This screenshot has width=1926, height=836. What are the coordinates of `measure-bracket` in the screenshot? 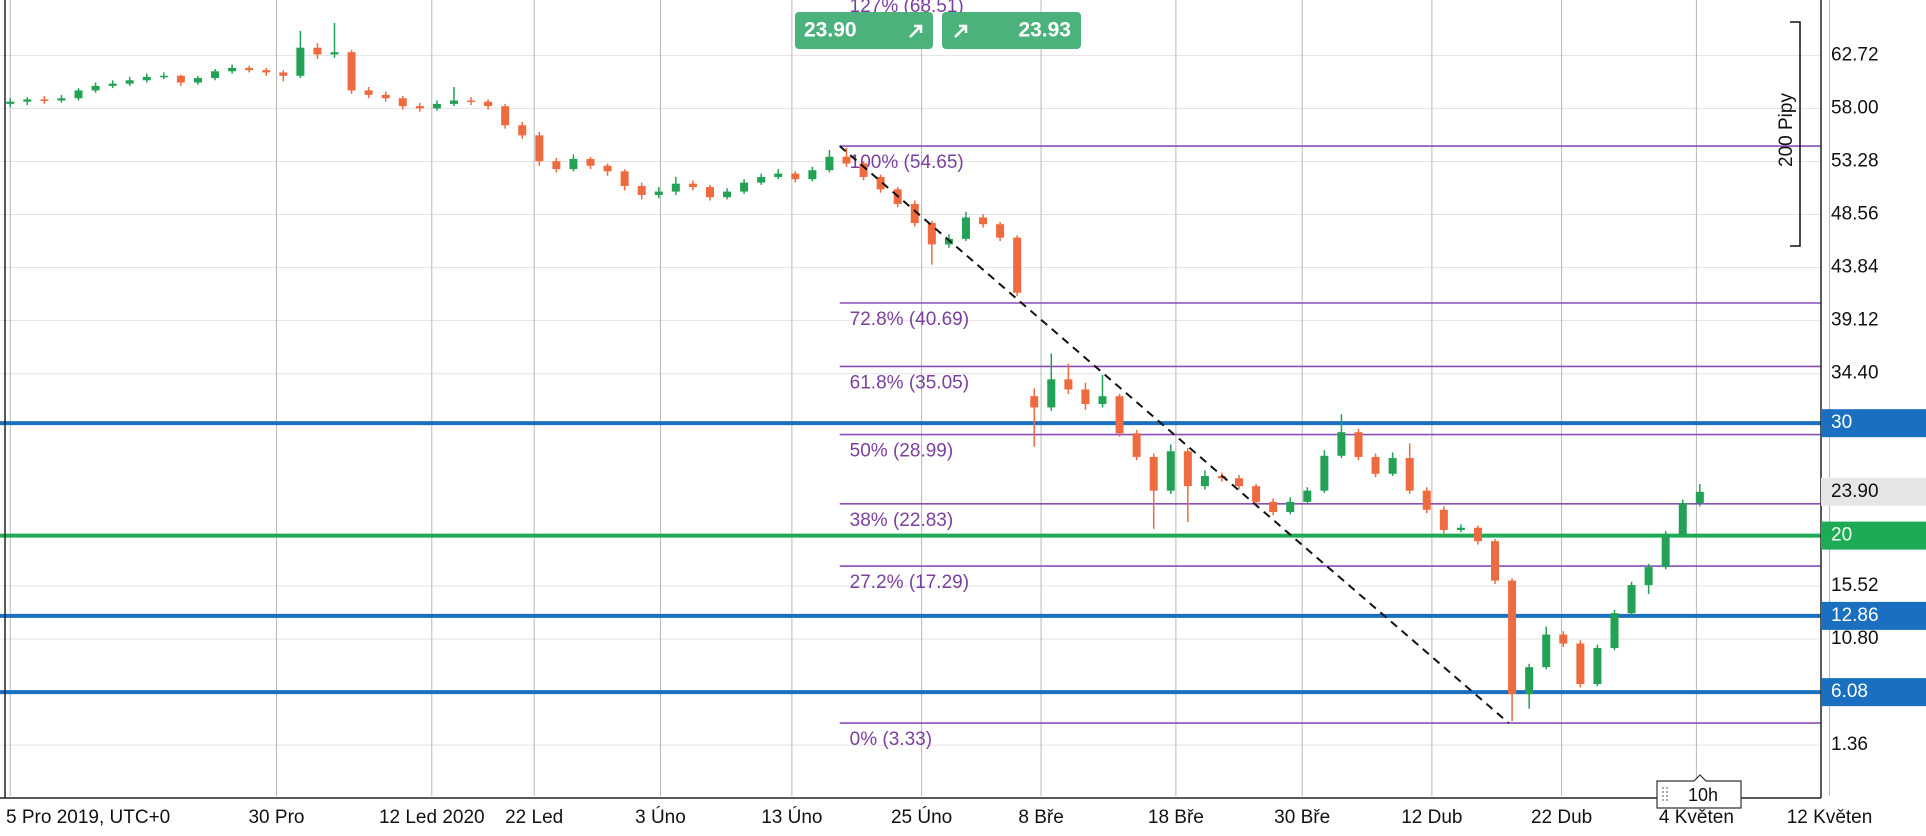 It's located at (1795, 134).